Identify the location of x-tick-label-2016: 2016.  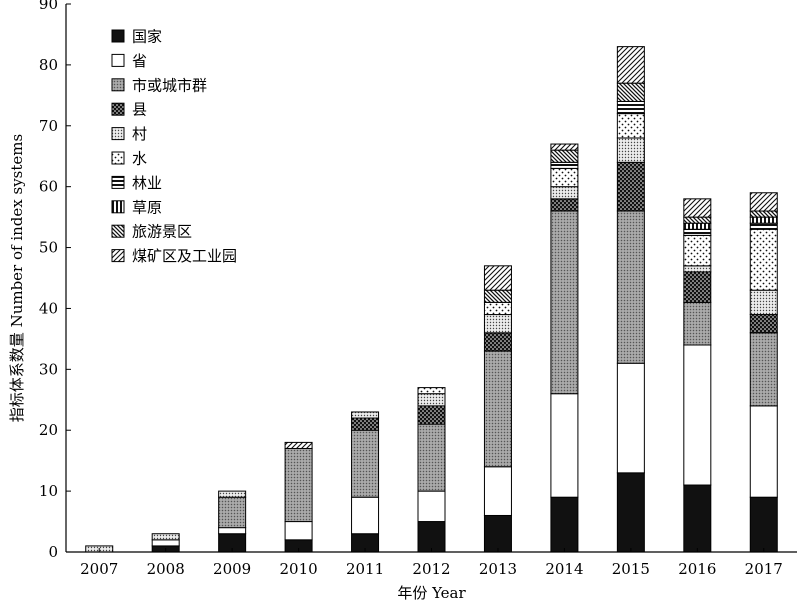
(697, 569).